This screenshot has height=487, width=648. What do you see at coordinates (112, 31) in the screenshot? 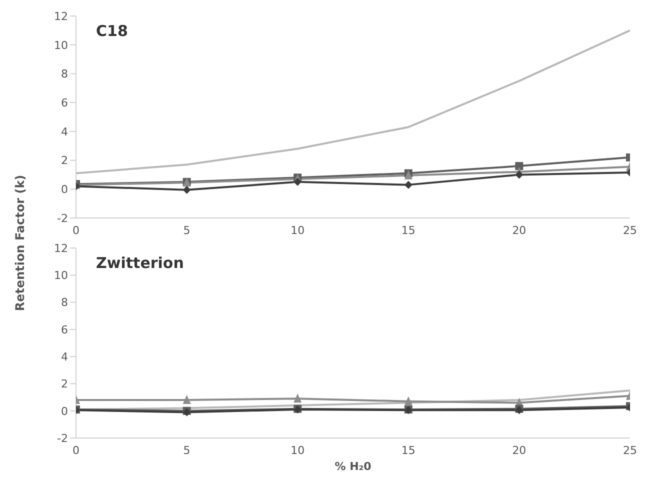
I see `text: C18` at bounding box center [112, 31].